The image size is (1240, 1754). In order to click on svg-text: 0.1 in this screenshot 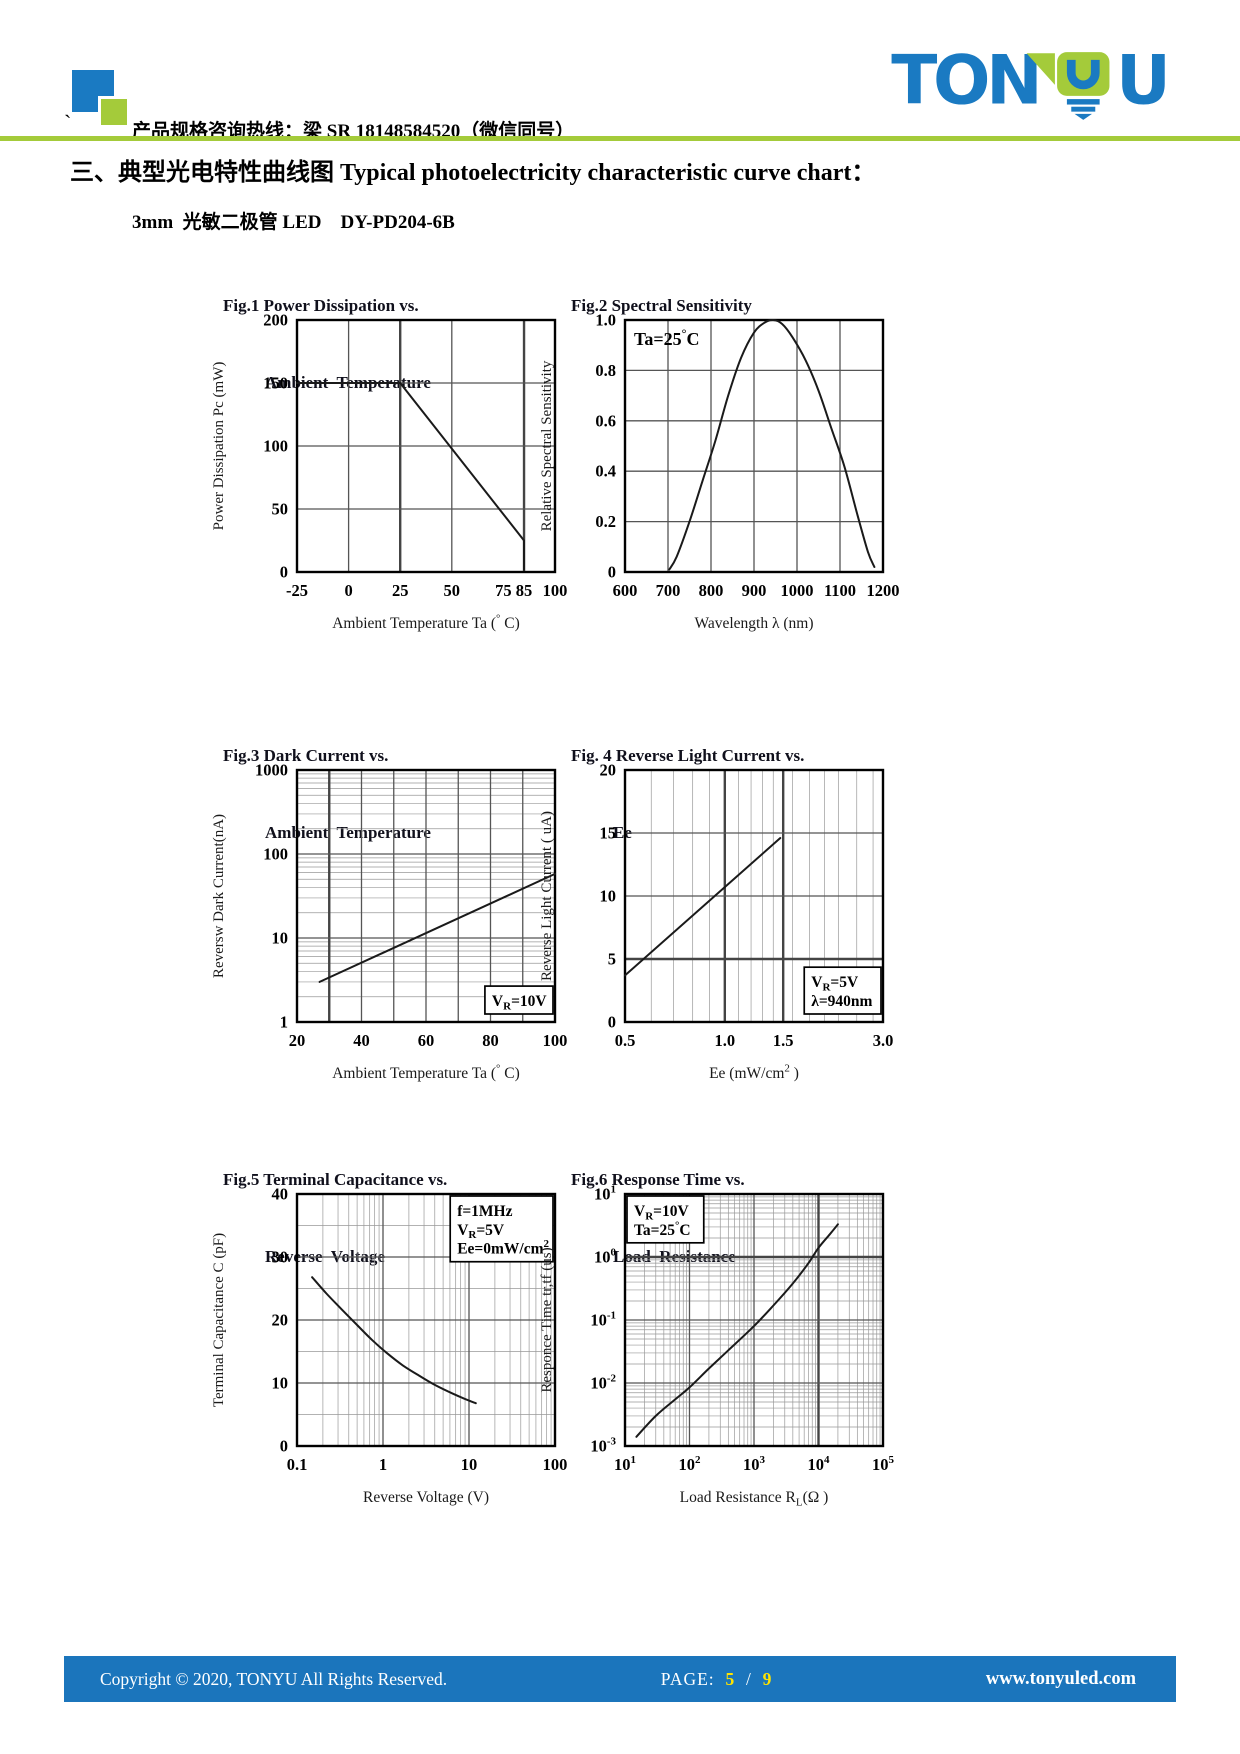, I will do `click(297, 1464)`.